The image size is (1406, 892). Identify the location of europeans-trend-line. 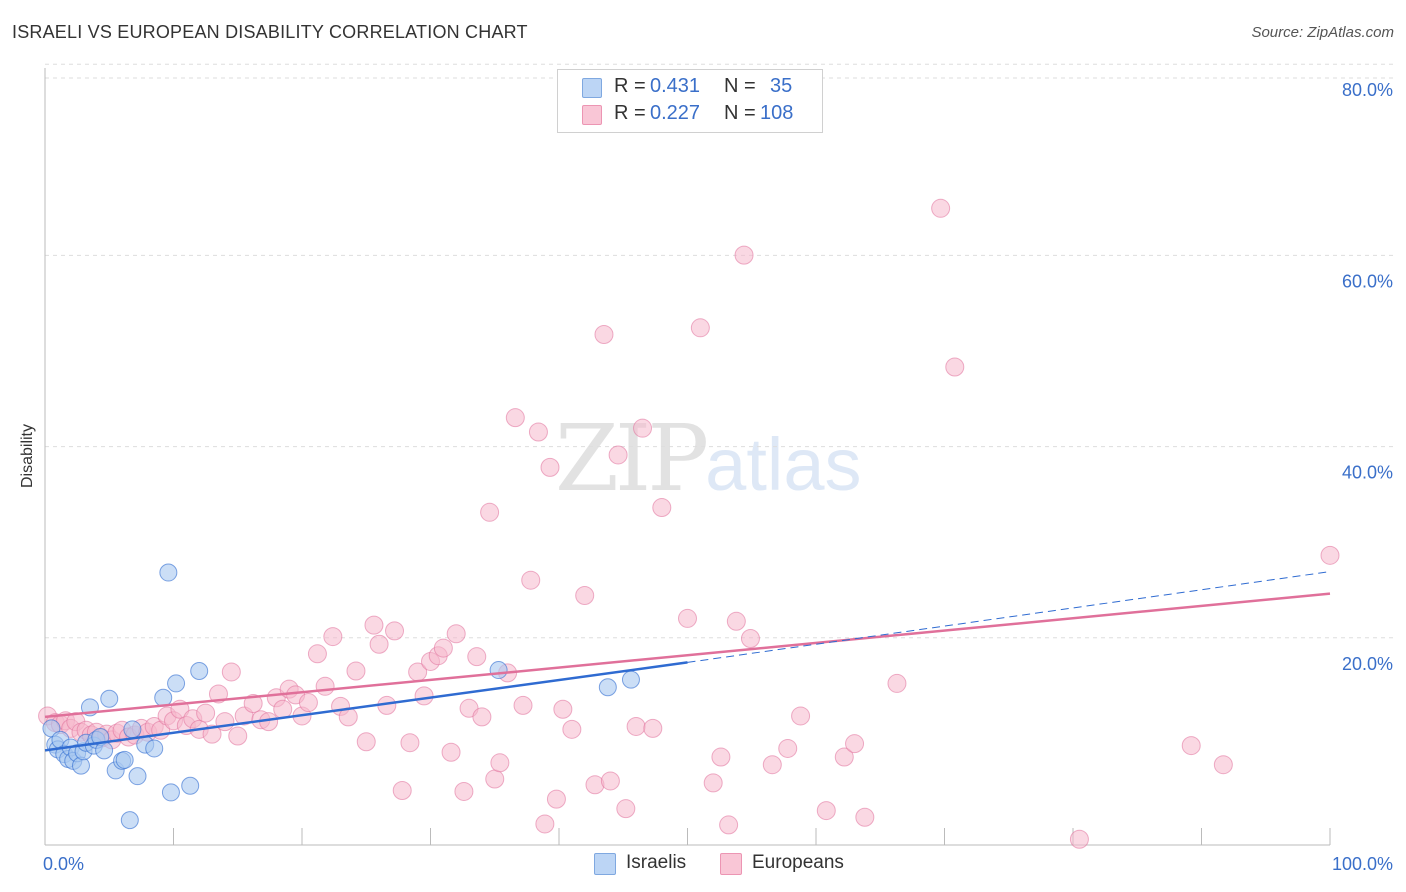
(687, 655).